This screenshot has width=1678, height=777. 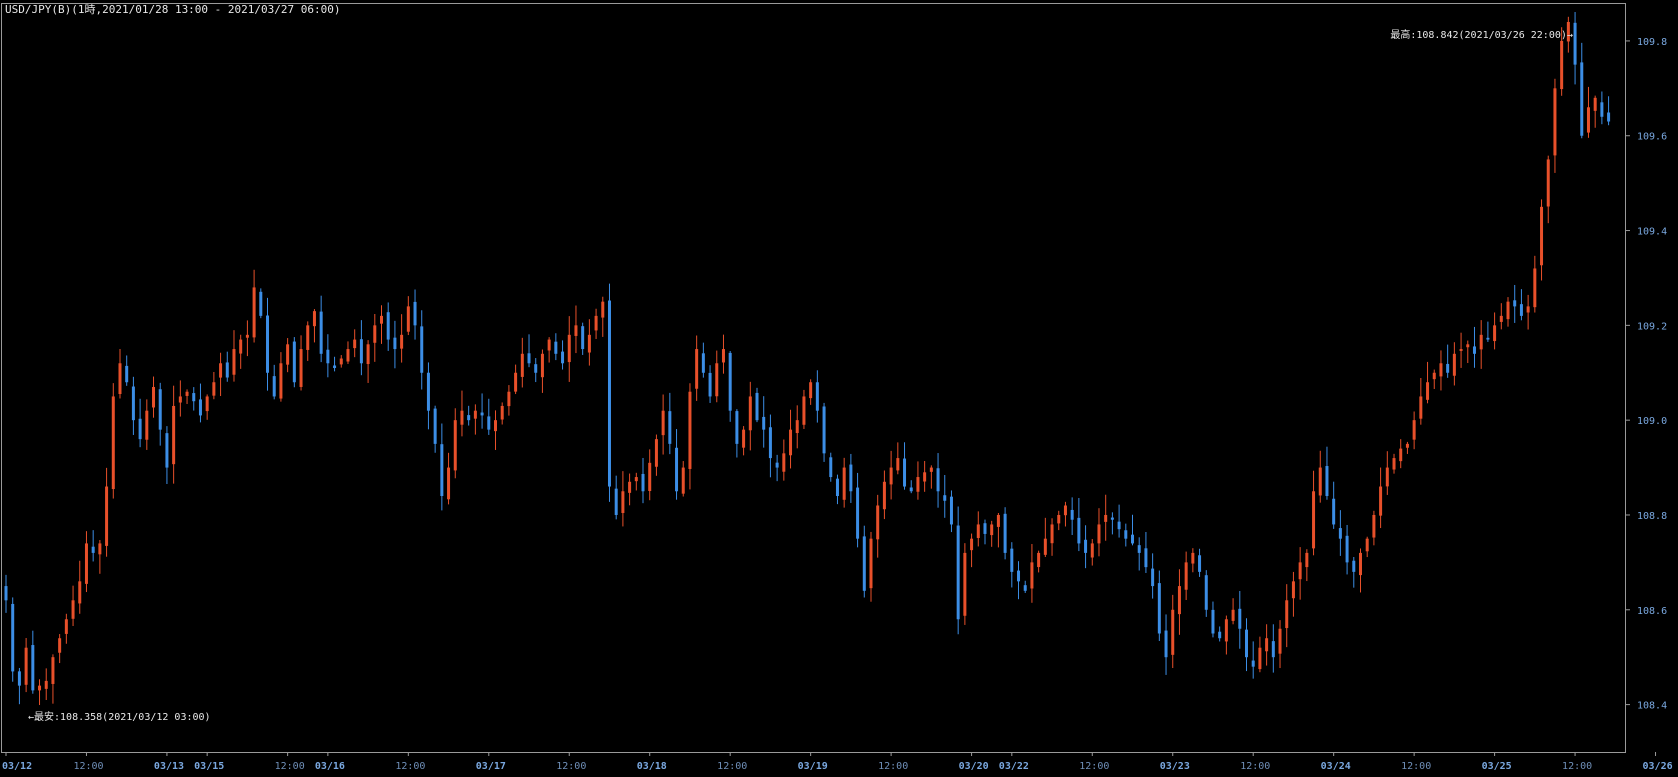 What do you see at coordinates (1652, 706) in the screenshot?
I see `y-tick-label: 108.4` at bounding box center [1652, 706].